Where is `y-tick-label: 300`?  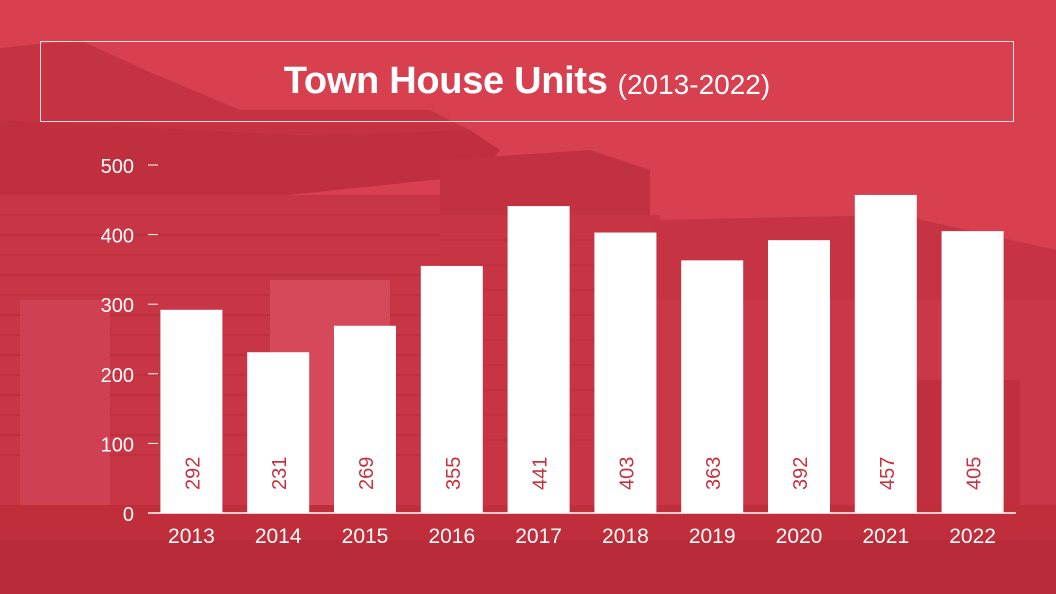
y-tick-label: 300 is located at coordinates (117, 306).